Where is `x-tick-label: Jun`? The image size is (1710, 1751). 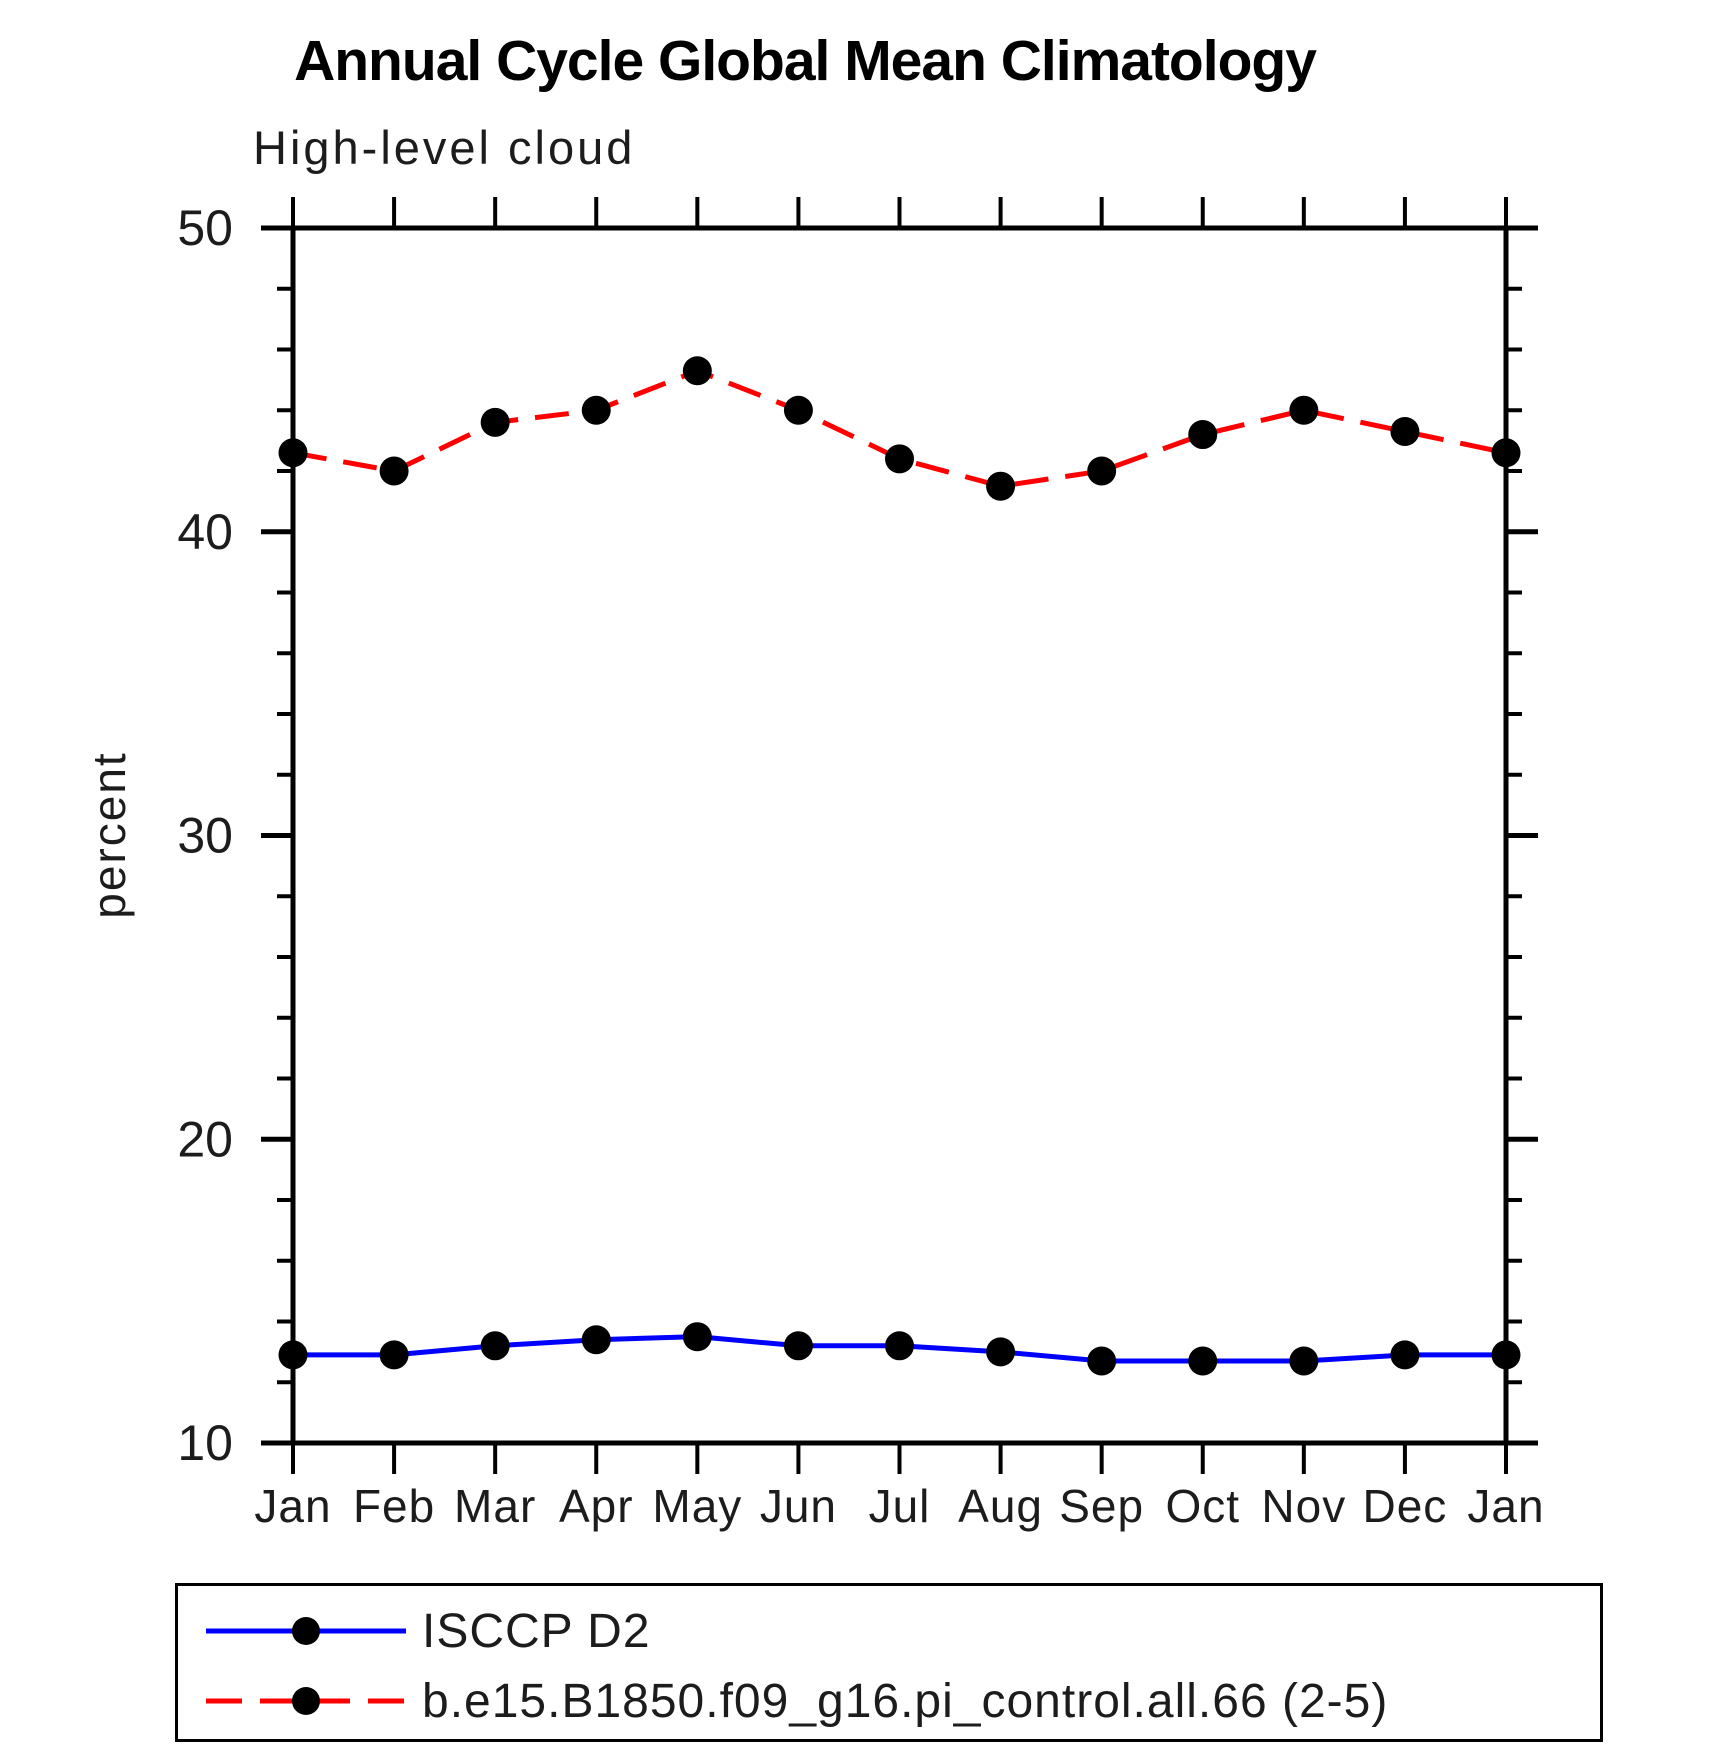 x-tick-label: Jun is located at coordinates (798, 1506).